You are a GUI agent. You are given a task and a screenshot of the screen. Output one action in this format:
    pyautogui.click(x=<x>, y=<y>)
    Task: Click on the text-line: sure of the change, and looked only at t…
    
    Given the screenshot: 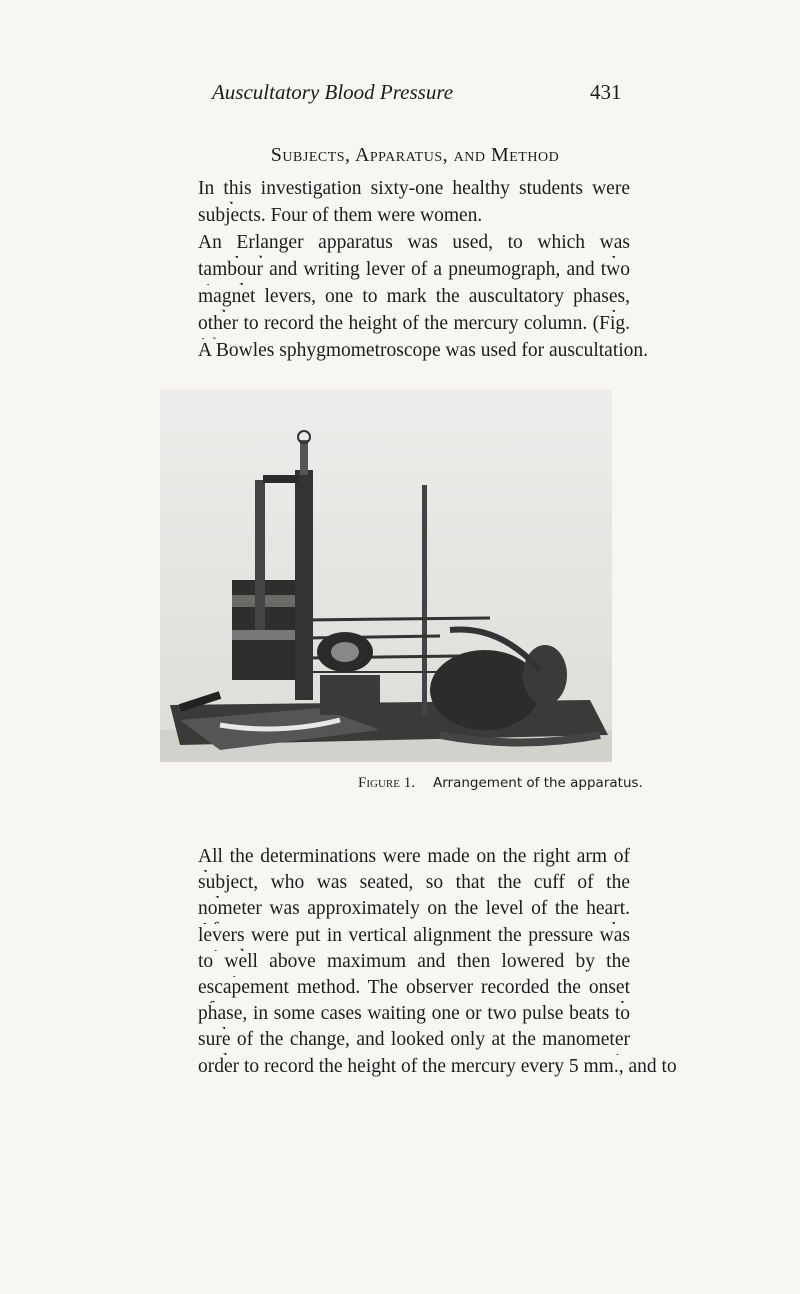 What is the action you would take?
    pyautogui.click(x=414, y=1042)
    